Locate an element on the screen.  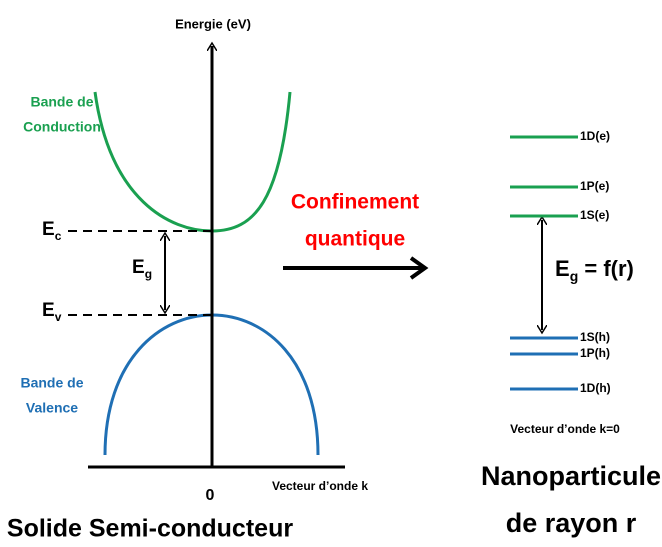
conduction-curve is located at coordinates (192, 162).